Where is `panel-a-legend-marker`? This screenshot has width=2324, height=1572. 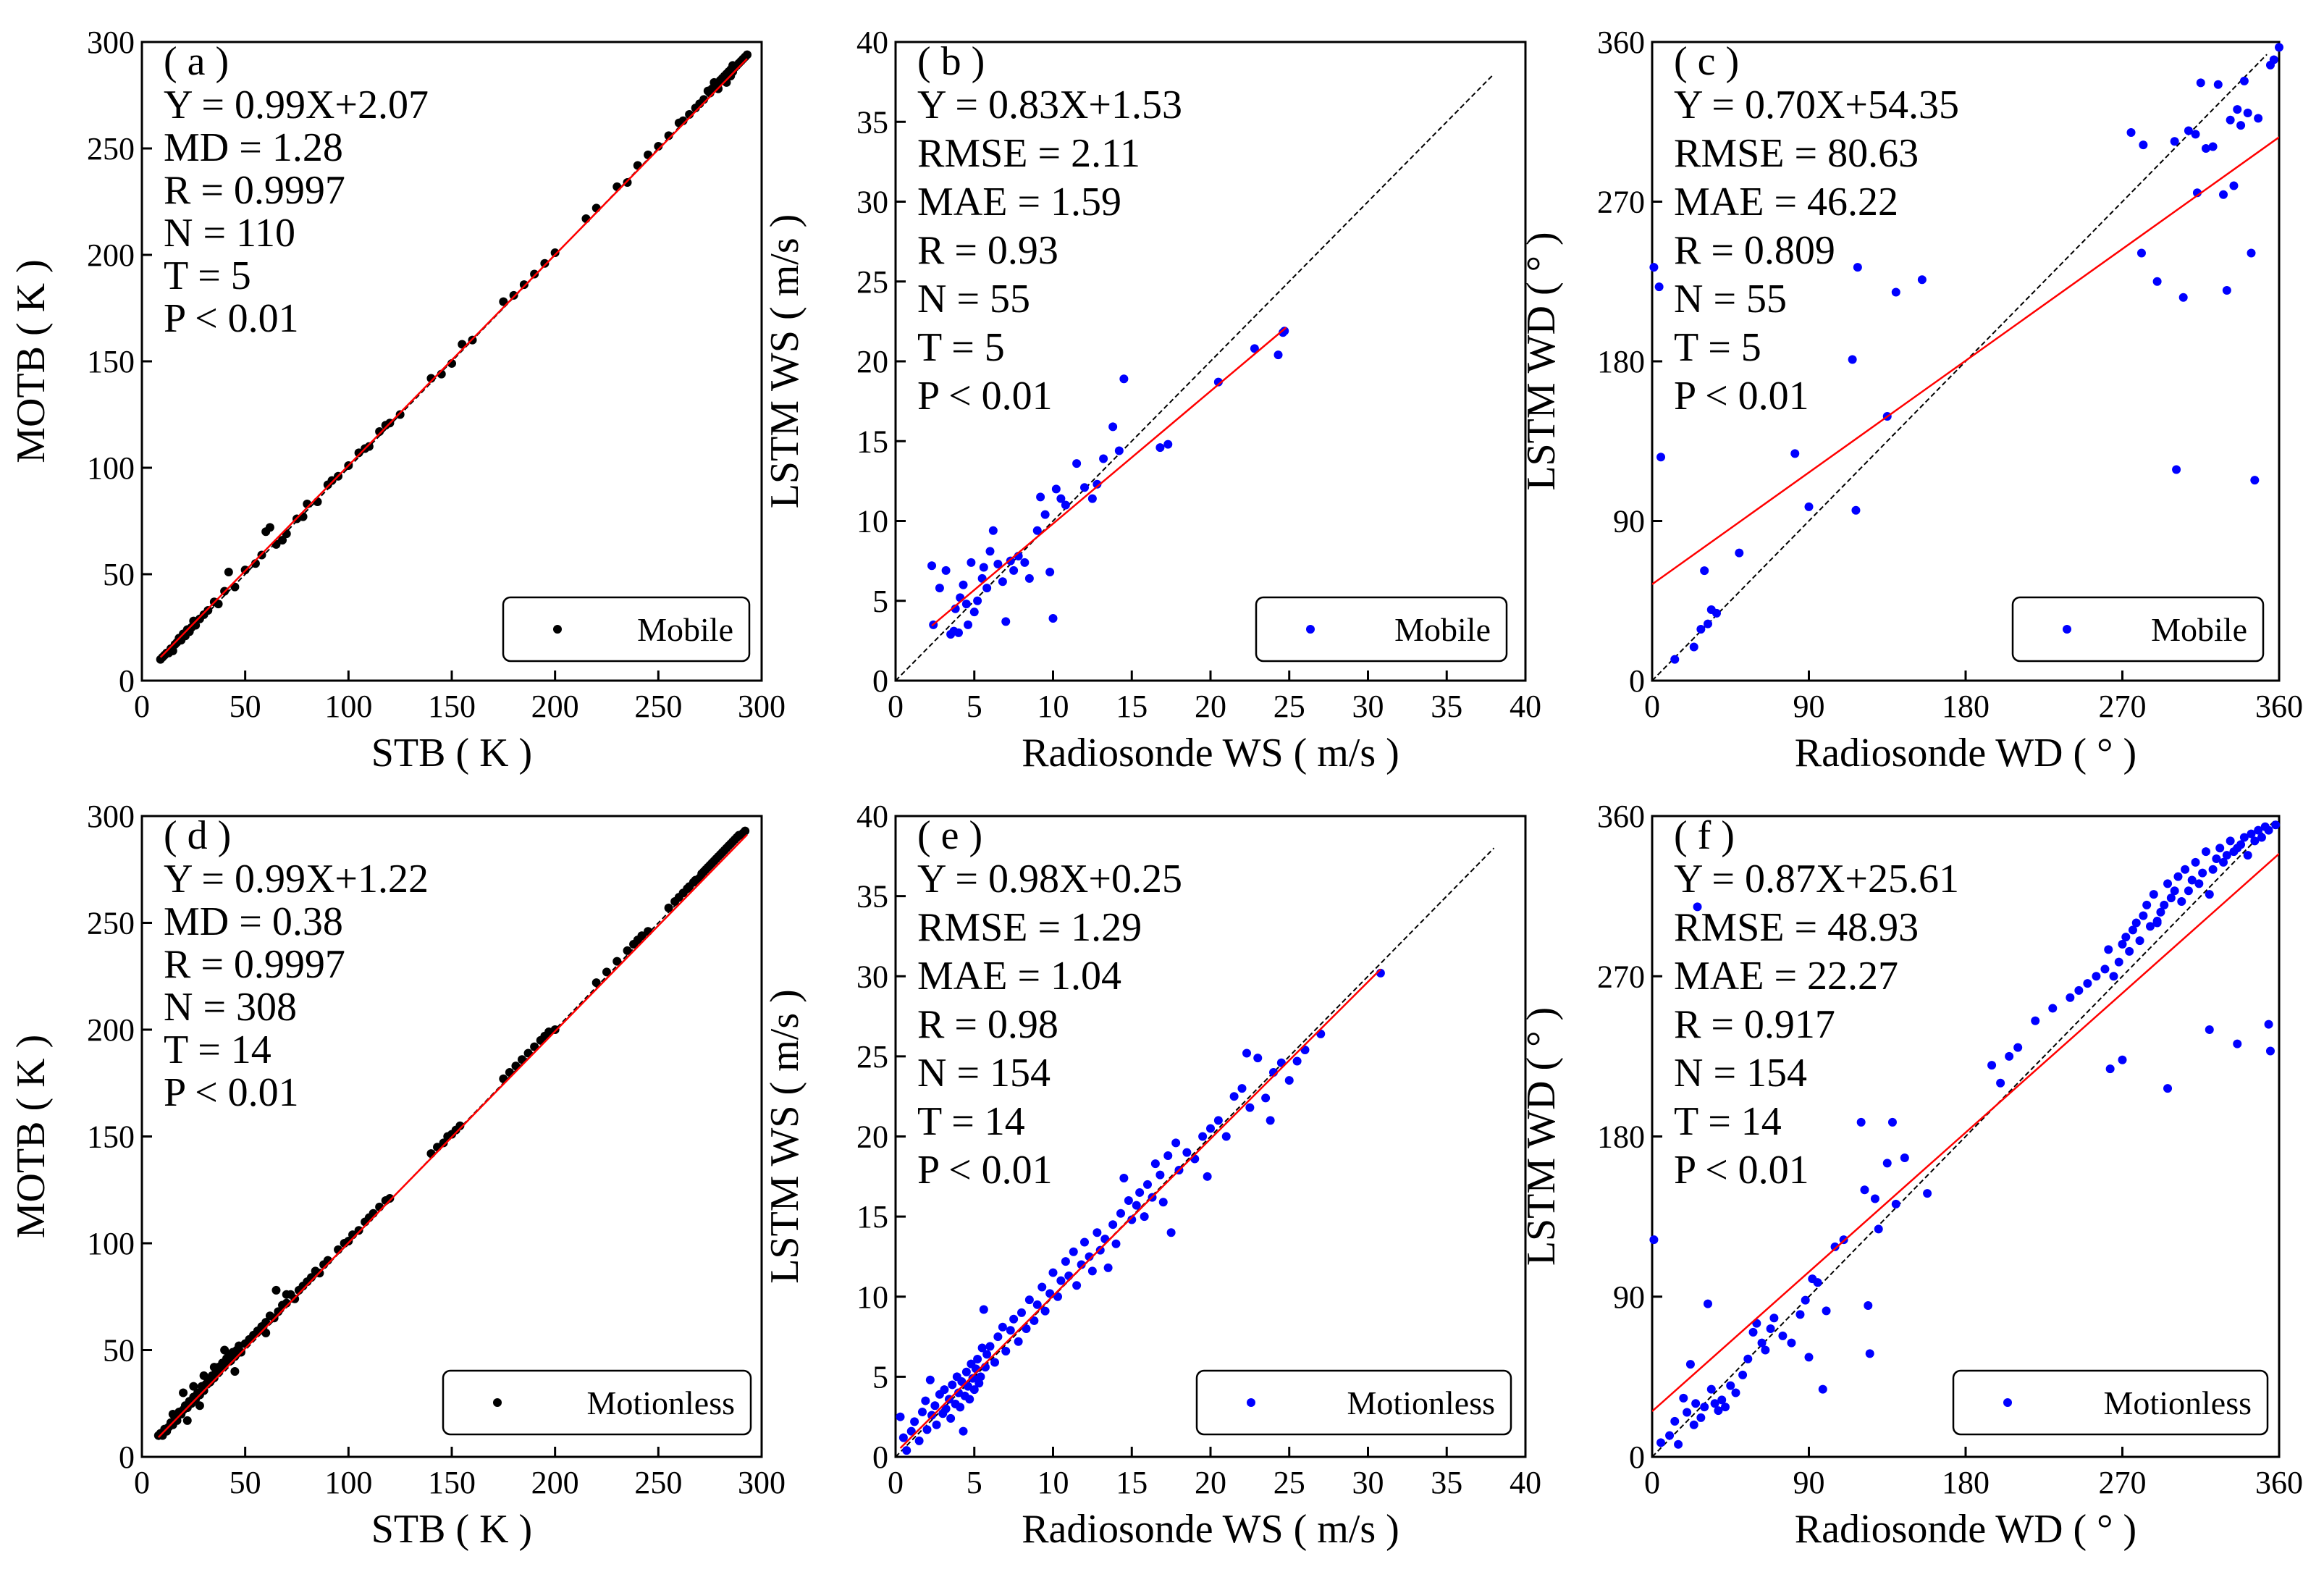
panel-a-legend-marker is located at coordinates (557, 630).